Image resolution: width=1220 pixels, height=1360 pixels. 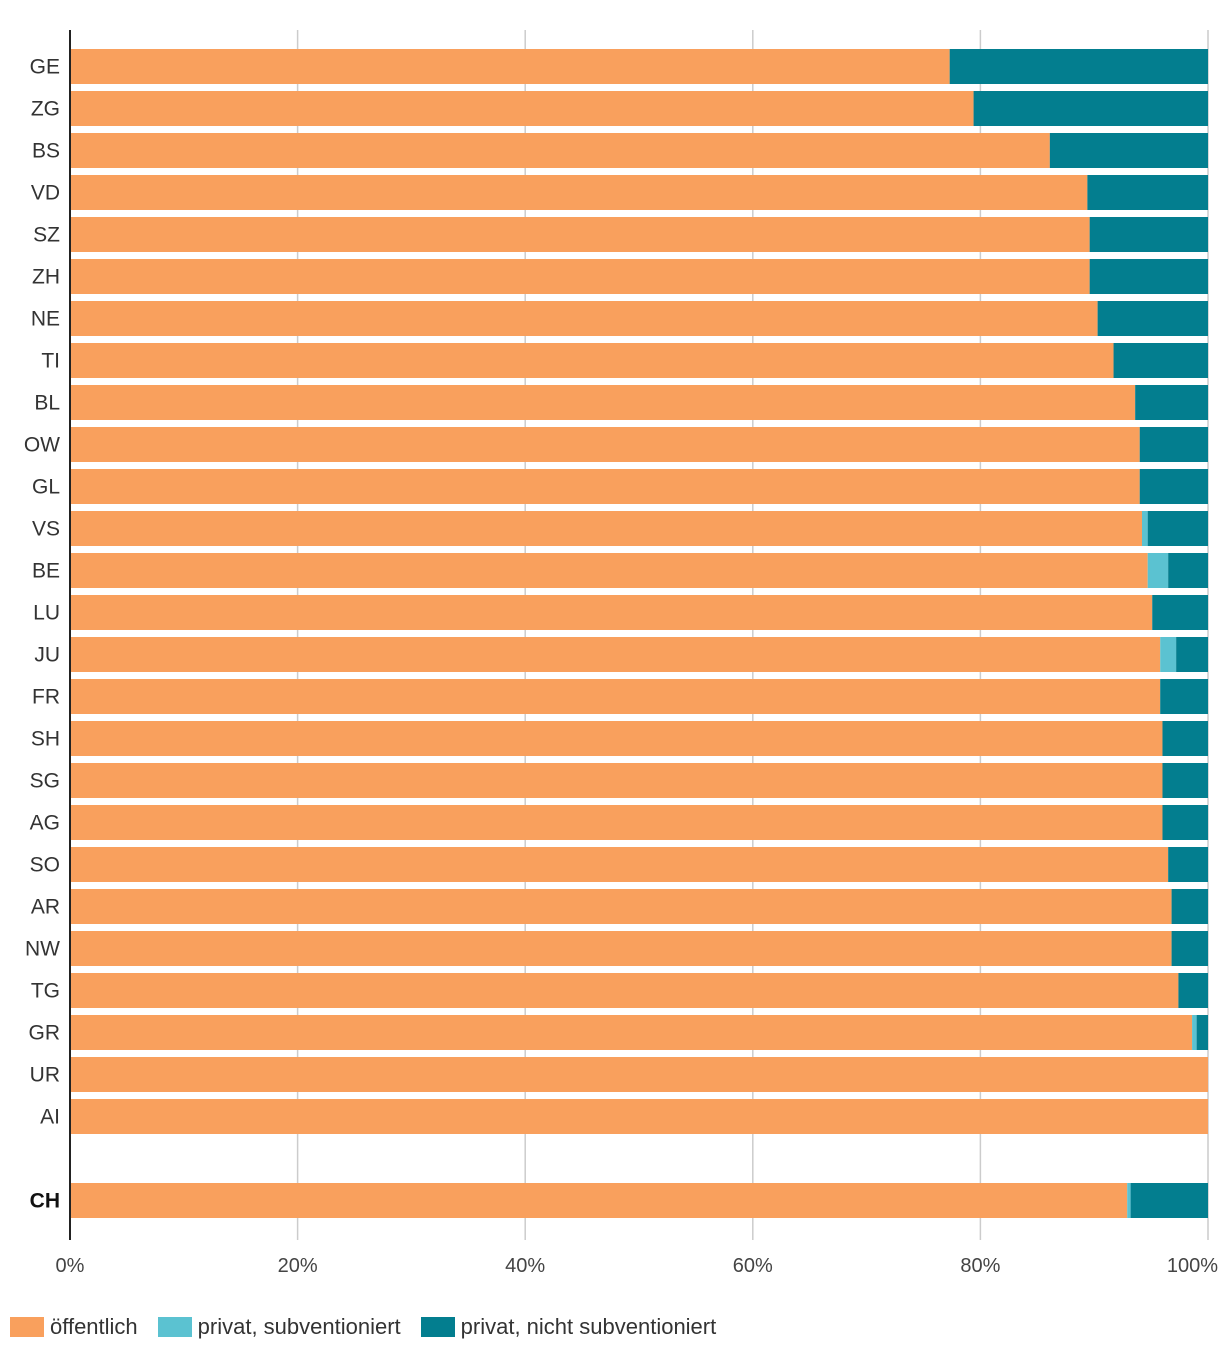 What do you see at coordinates (437, 1327) in the screenshot?
I see `legend-swatch-privat-nicht-subventioniert` at bounding box center [437, 1327].